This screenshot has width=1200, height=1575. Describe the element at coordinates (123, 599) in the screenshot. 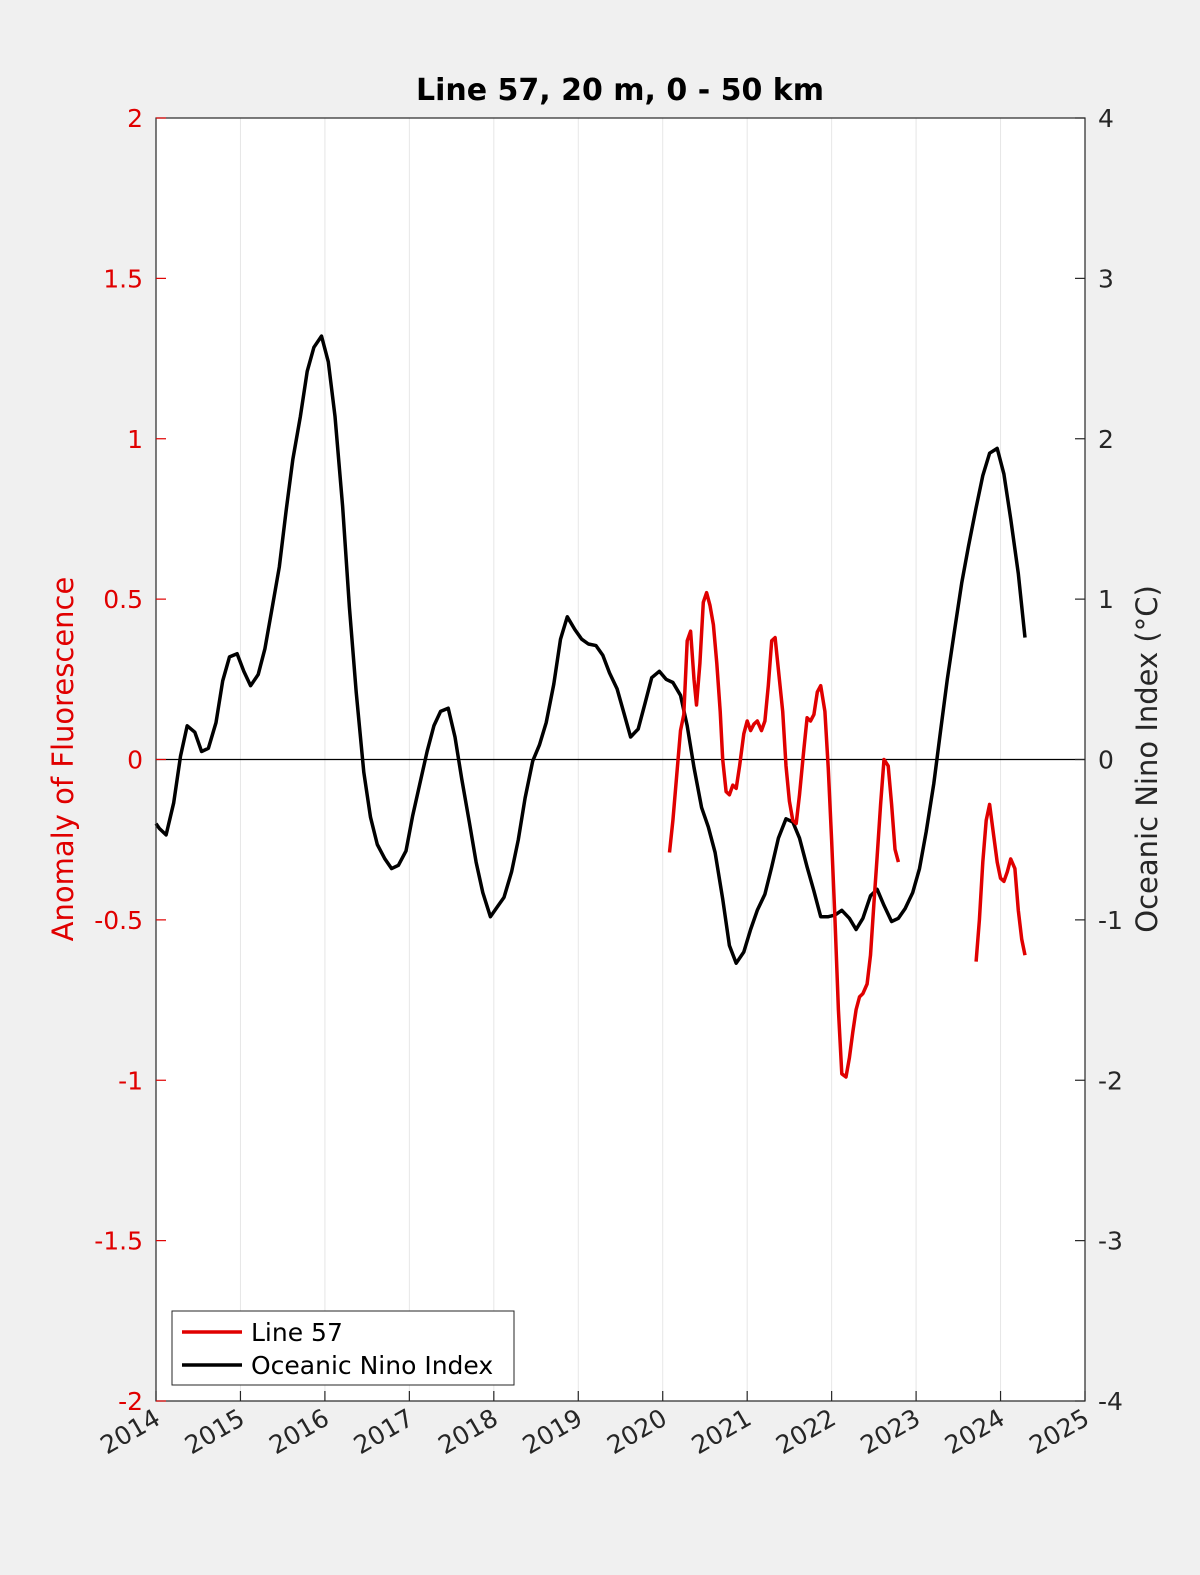

I see `y-left-tick-label: 0.5` at that location.